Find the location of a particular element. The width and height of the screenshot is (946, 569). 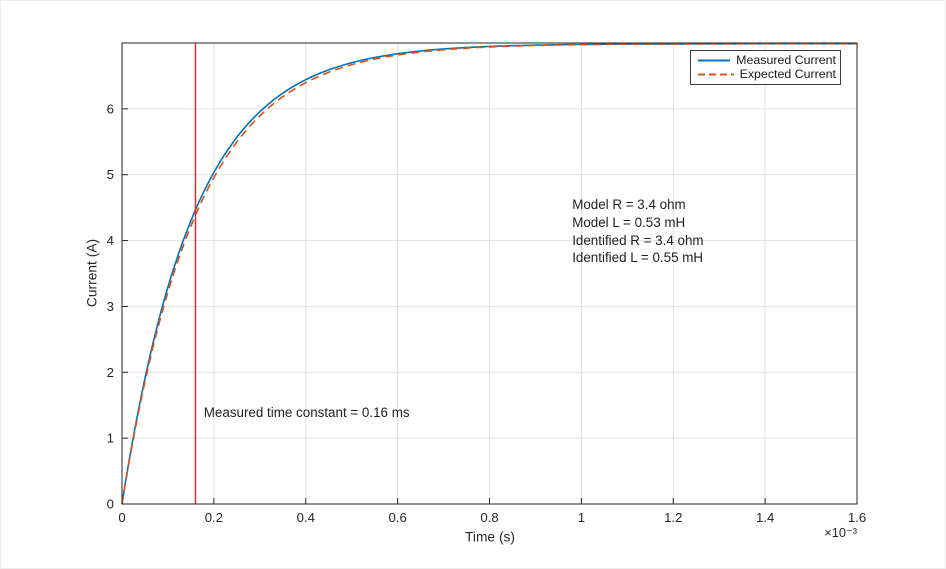

model-info-line-1: Model R = 3.4 ohm is located at coordinates (629, 205).